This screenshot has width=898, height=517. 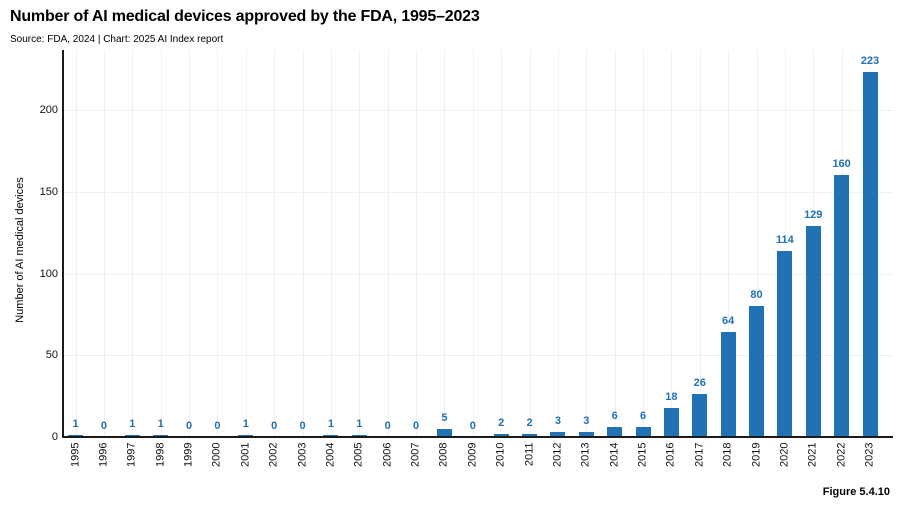 What do you see at coordinates (756, 454) in the screenshot?
I see `x-tick-label: 2019` at bounding box center [756, 454].